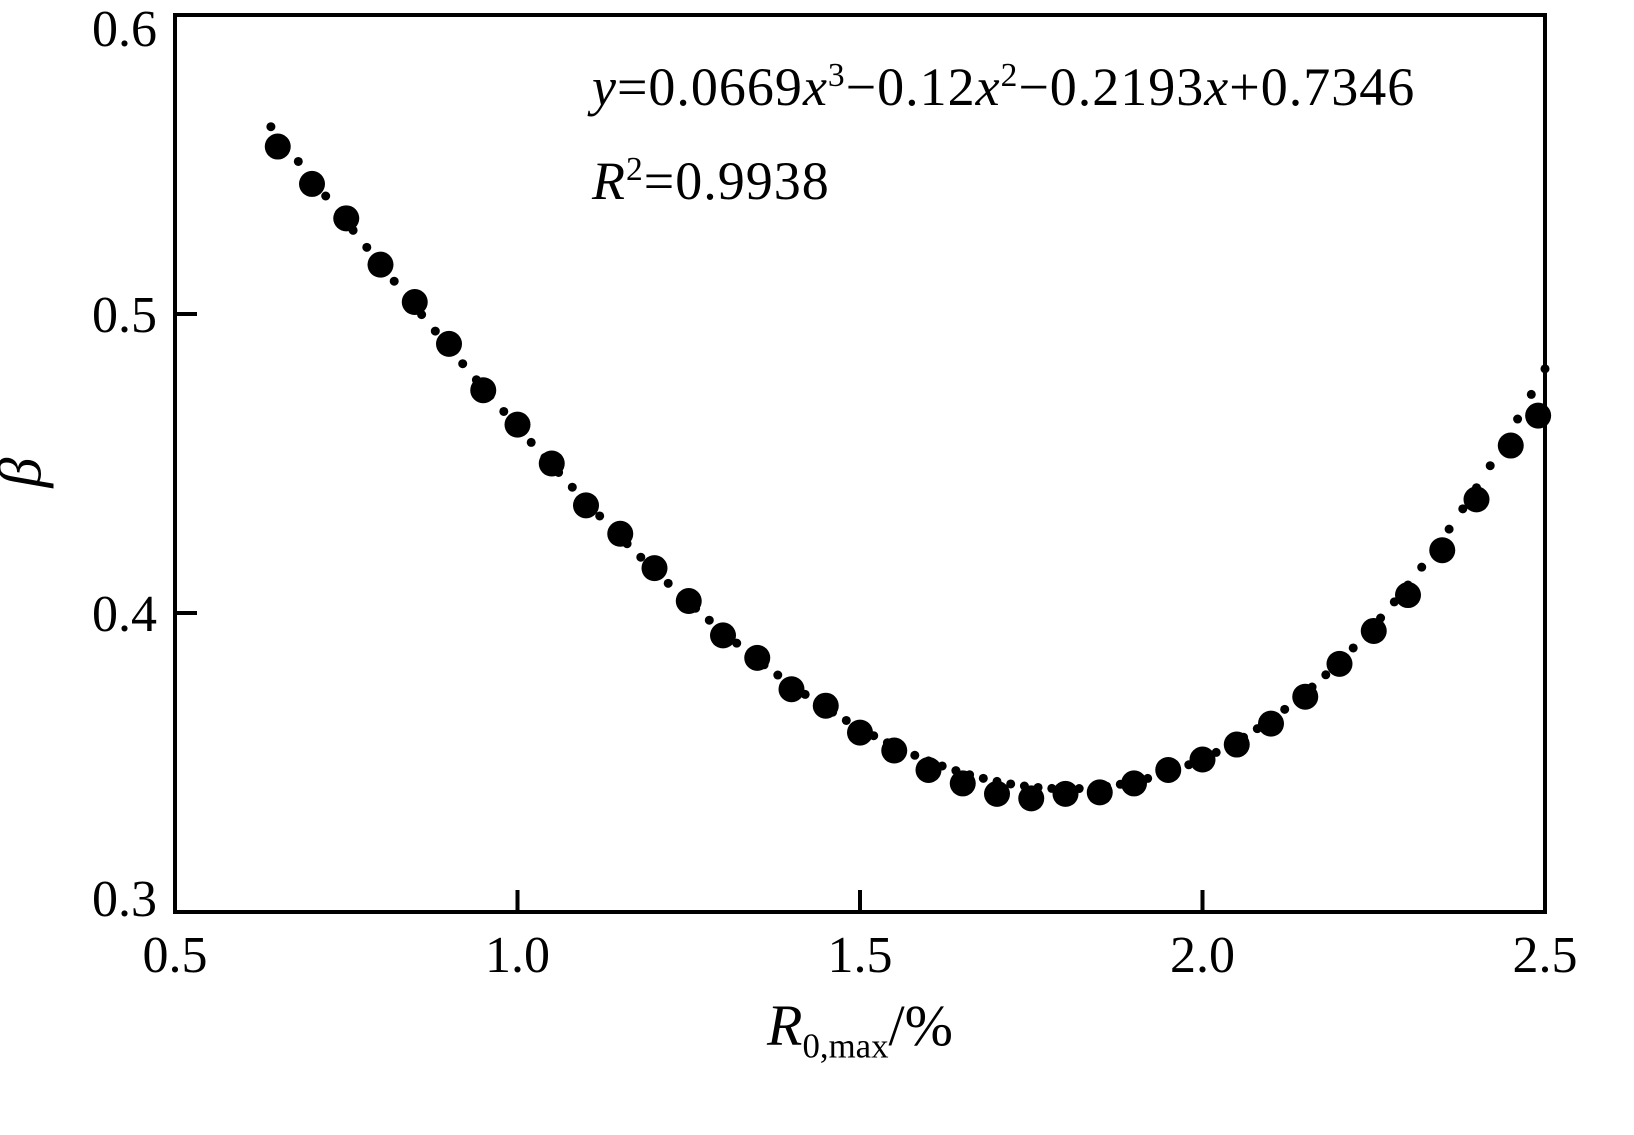 Image resolution: width=1634 pixels, height=1135 pixels. Describe the element at coordinates (815, 87) in the screenshot. I see `equation-x1: x` at that location.